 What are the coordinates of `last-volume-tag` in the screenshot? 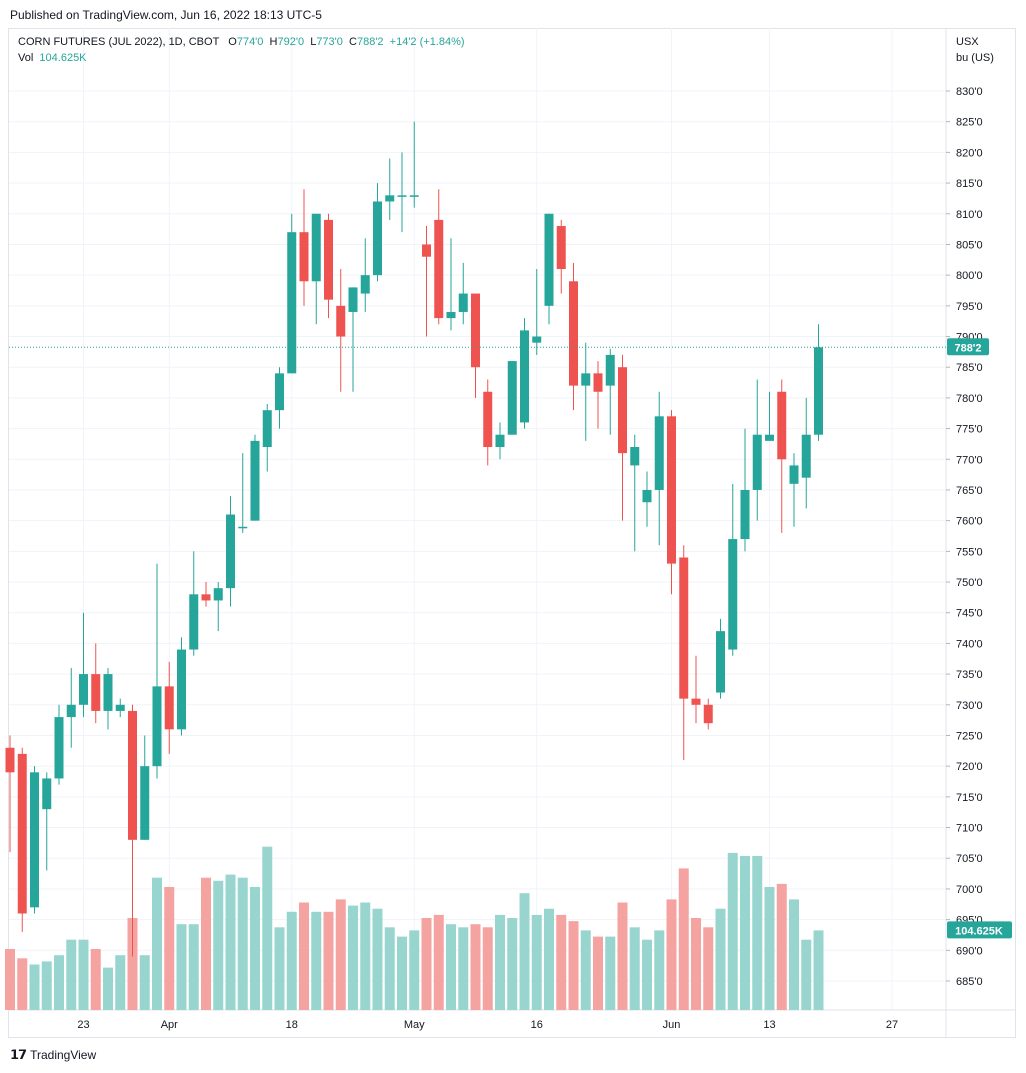 It's located at (979, 930).